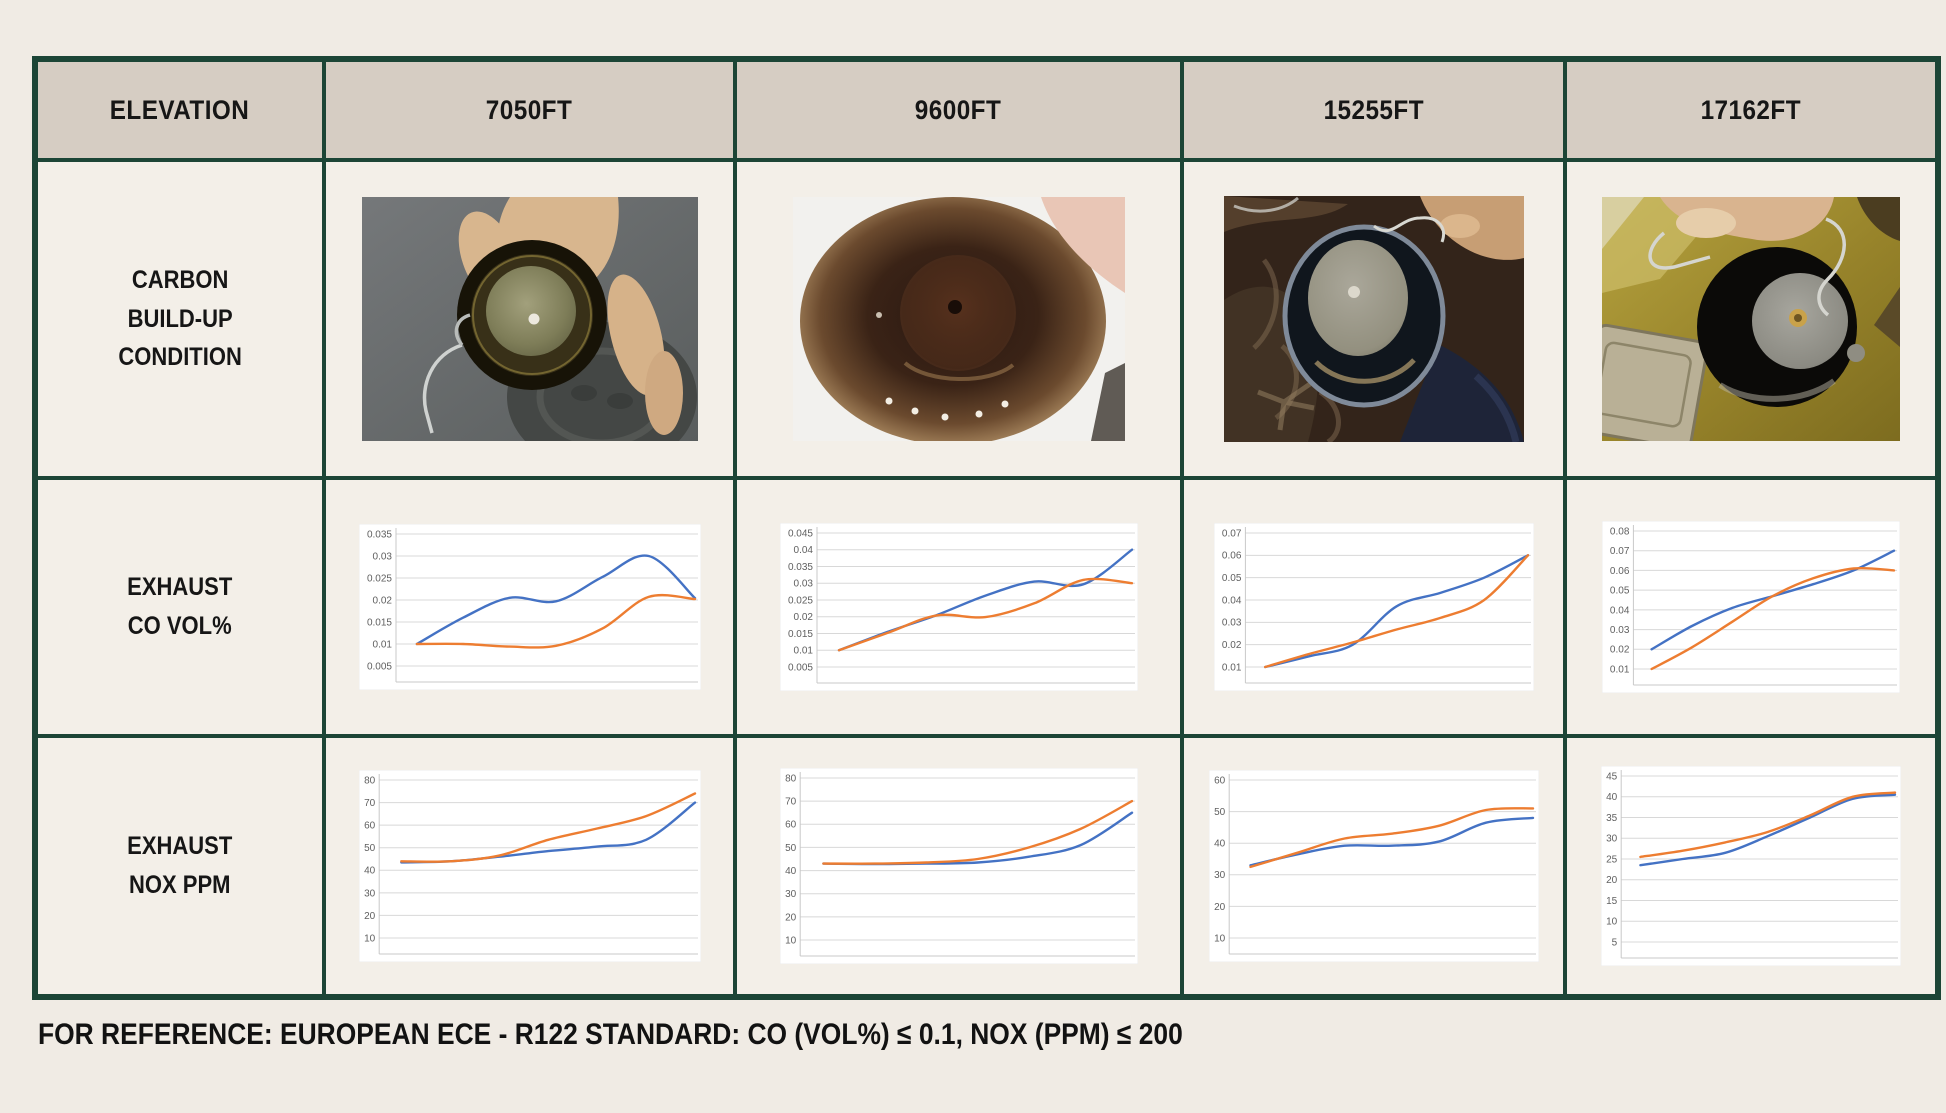 The width and height of the screenshot is (1946, 1113). I want to click on header-label: ELEVATION, so click(180, 109).